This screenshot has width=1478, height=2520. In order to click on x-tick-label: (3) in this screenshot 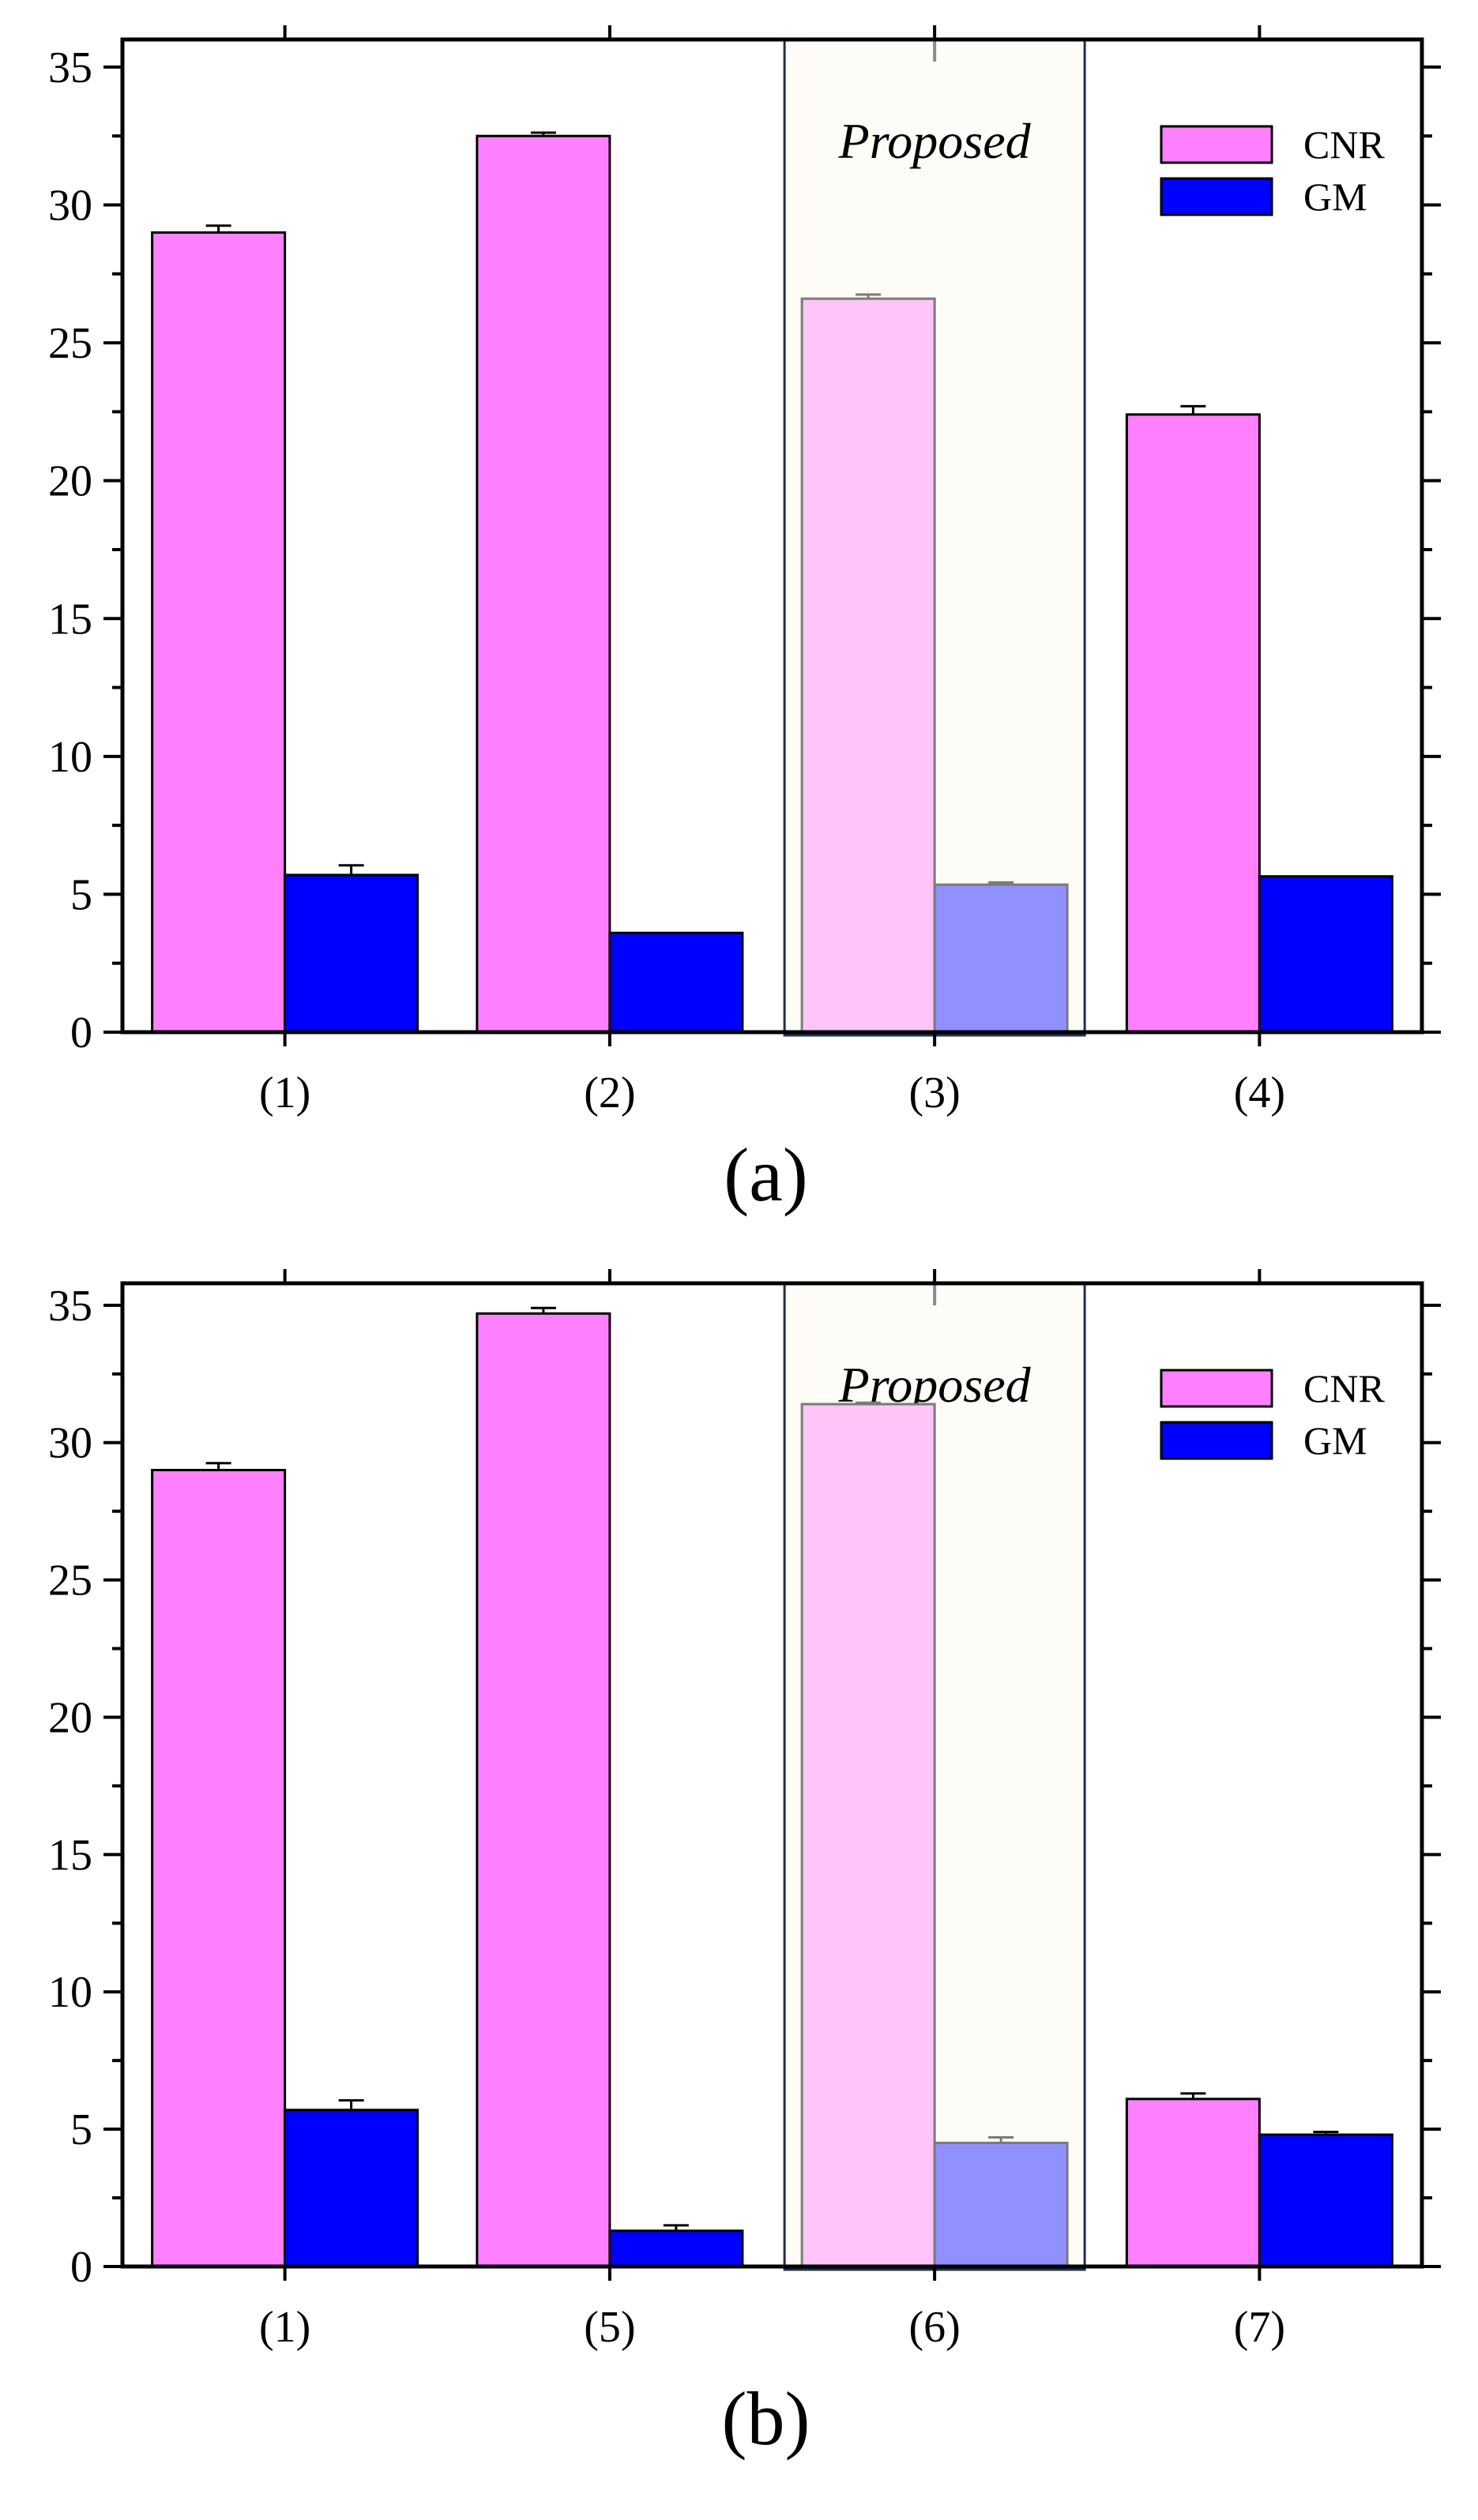, I will do `click(934, 1092)`.